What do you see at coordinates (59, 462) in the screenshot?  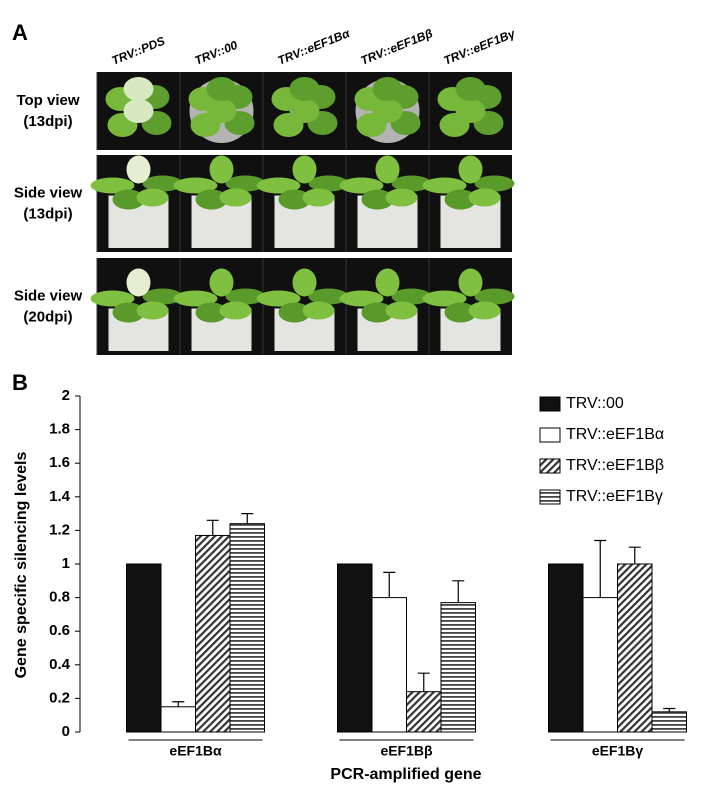 I see `y-tick-label: 1.6` at bounding box center [59, 462].